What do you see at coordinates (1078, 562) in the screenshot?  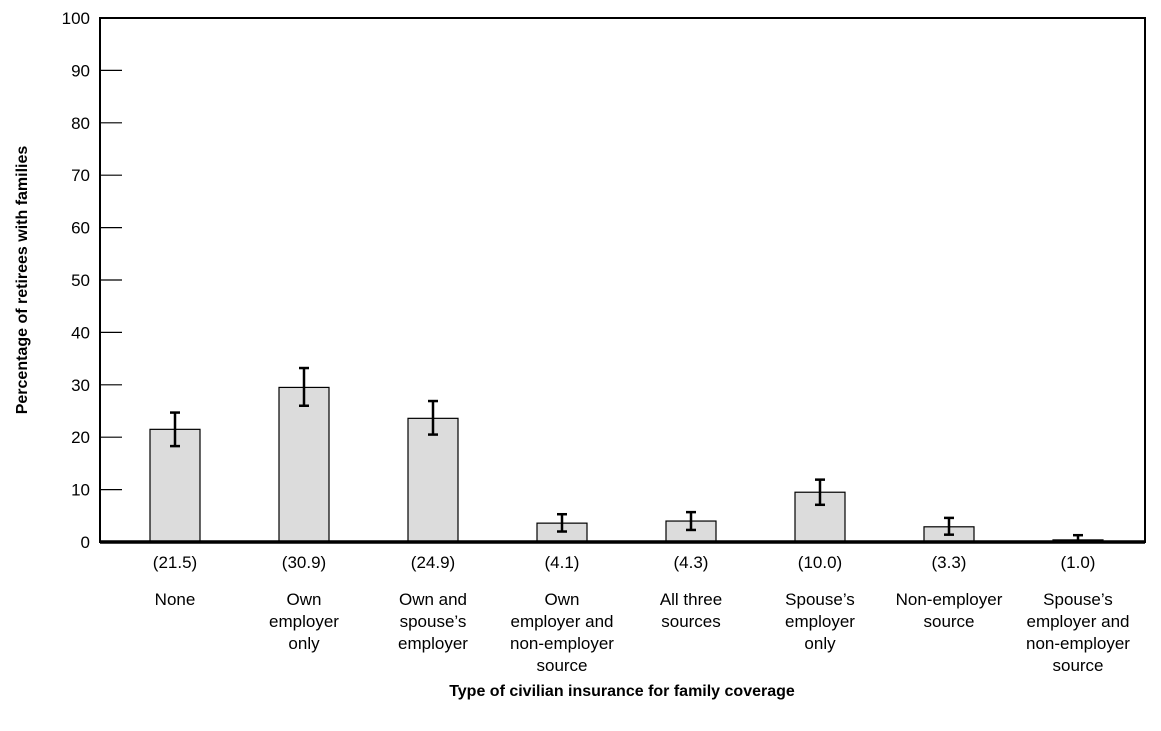 I see `sample-size-label: (1.0)` at bounding box center [1078, 562].